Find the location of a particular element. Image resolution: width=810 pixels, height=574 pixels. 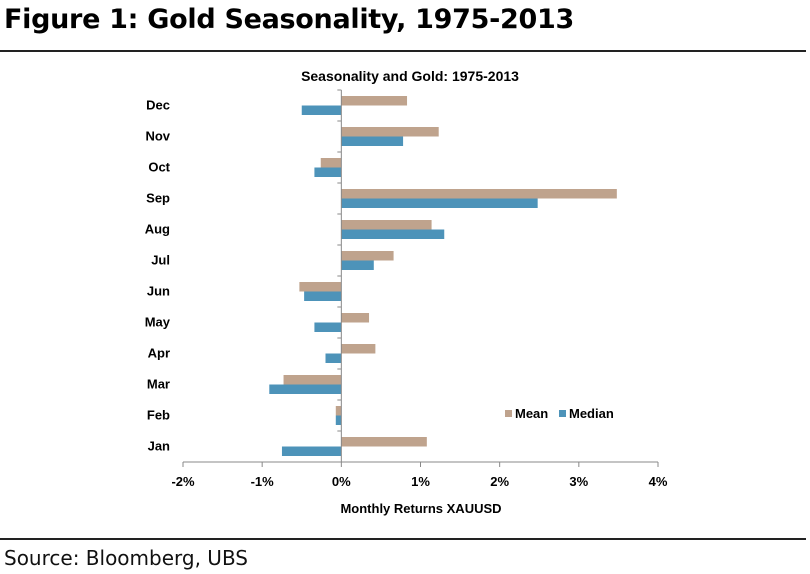

source-note: Source: Bloomberg, UBS is located at coordinates (126, 558).